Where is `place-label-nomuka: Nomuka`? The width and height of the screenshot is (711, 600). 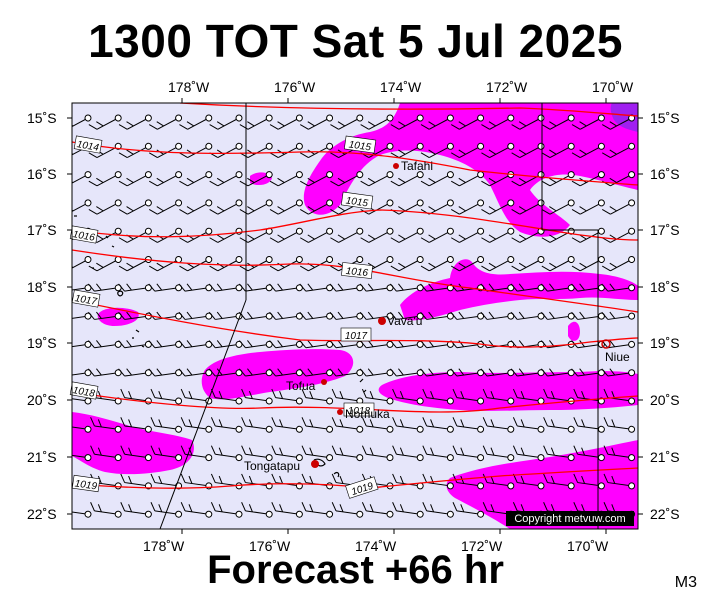 place-label-nomuka: Nomuka is located at coordinates (367, 414).